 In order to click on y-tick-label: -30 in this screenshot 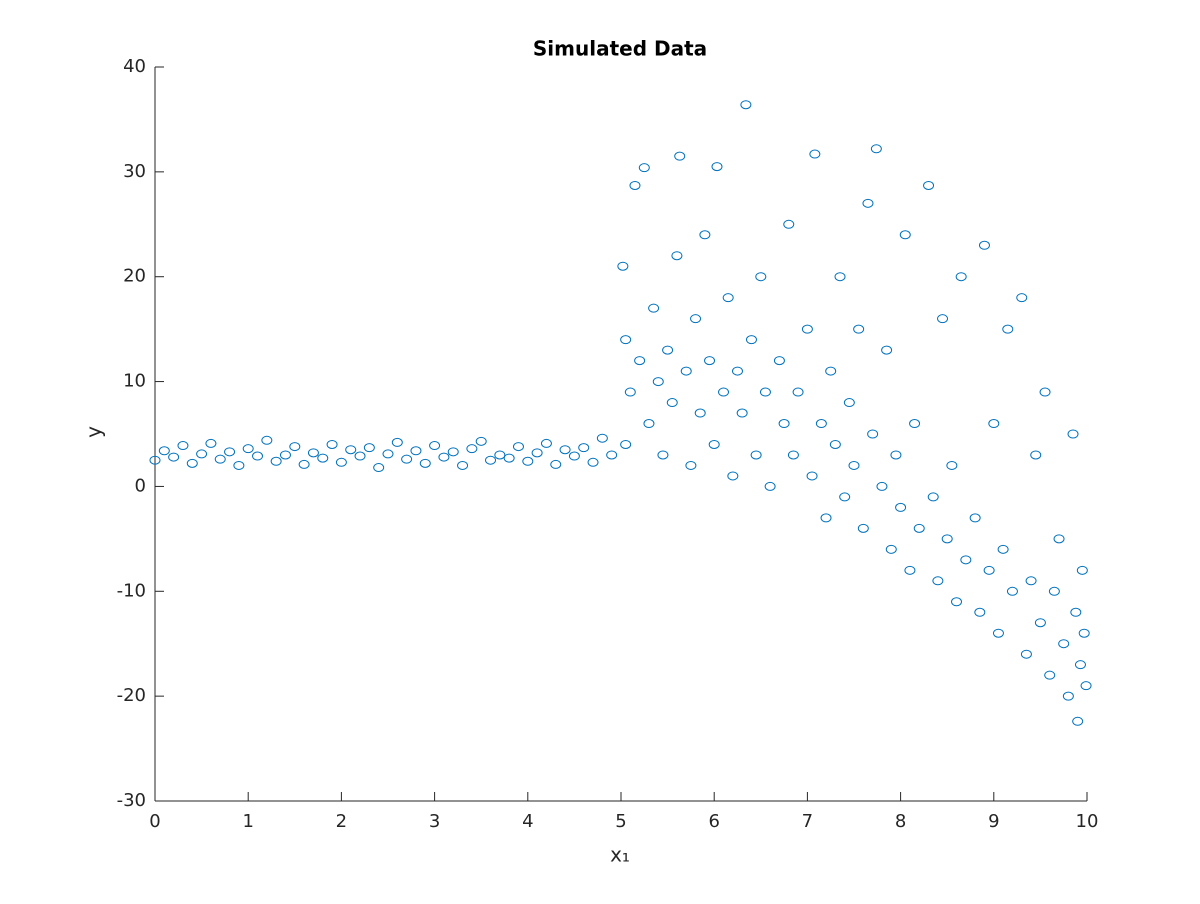, I will do `click(131, 800)`.